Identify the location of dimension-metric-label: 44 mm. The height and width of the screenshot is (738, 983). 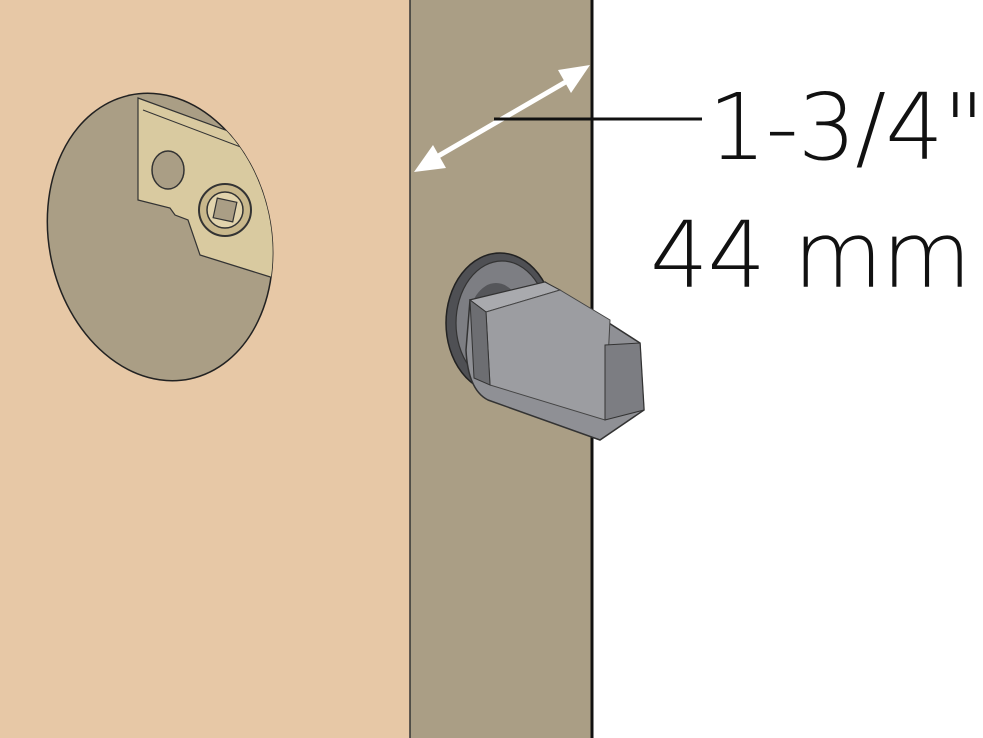
(811, 255).